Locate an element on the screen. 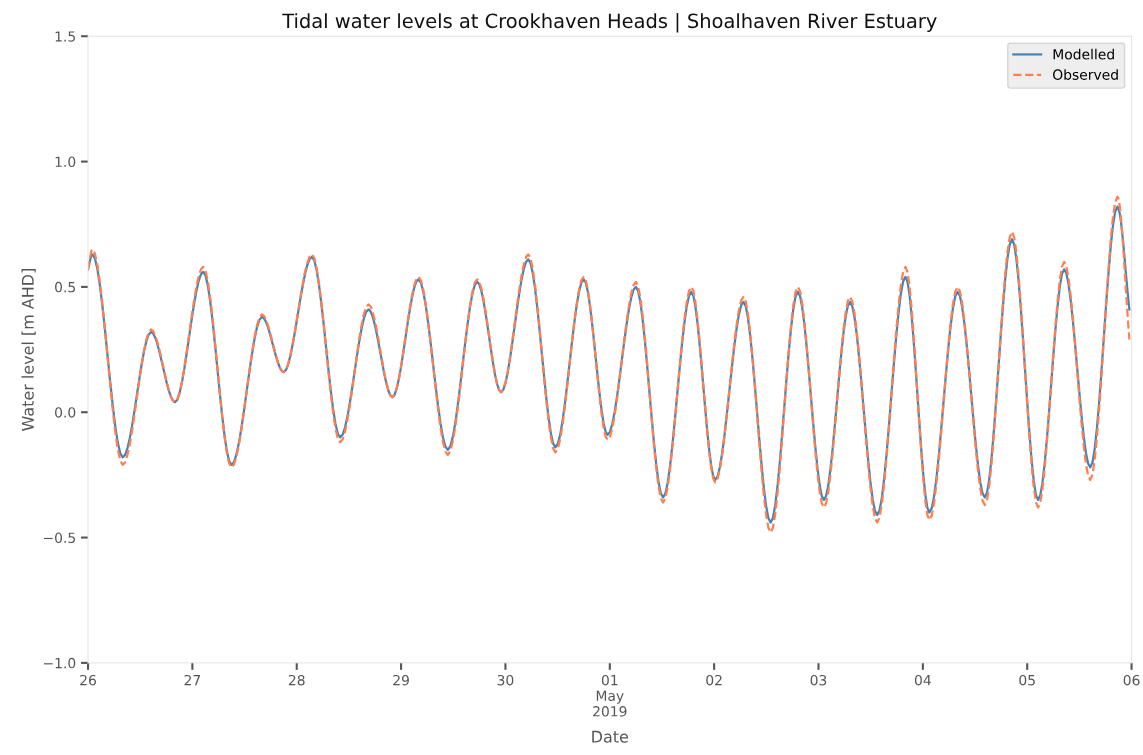 The width and height of the screenshot is (1143, 755). chart-title: Tidal water levels at Crookhaven Heads | Shoalhaven River Estuary is located at coordinates (609, 23).